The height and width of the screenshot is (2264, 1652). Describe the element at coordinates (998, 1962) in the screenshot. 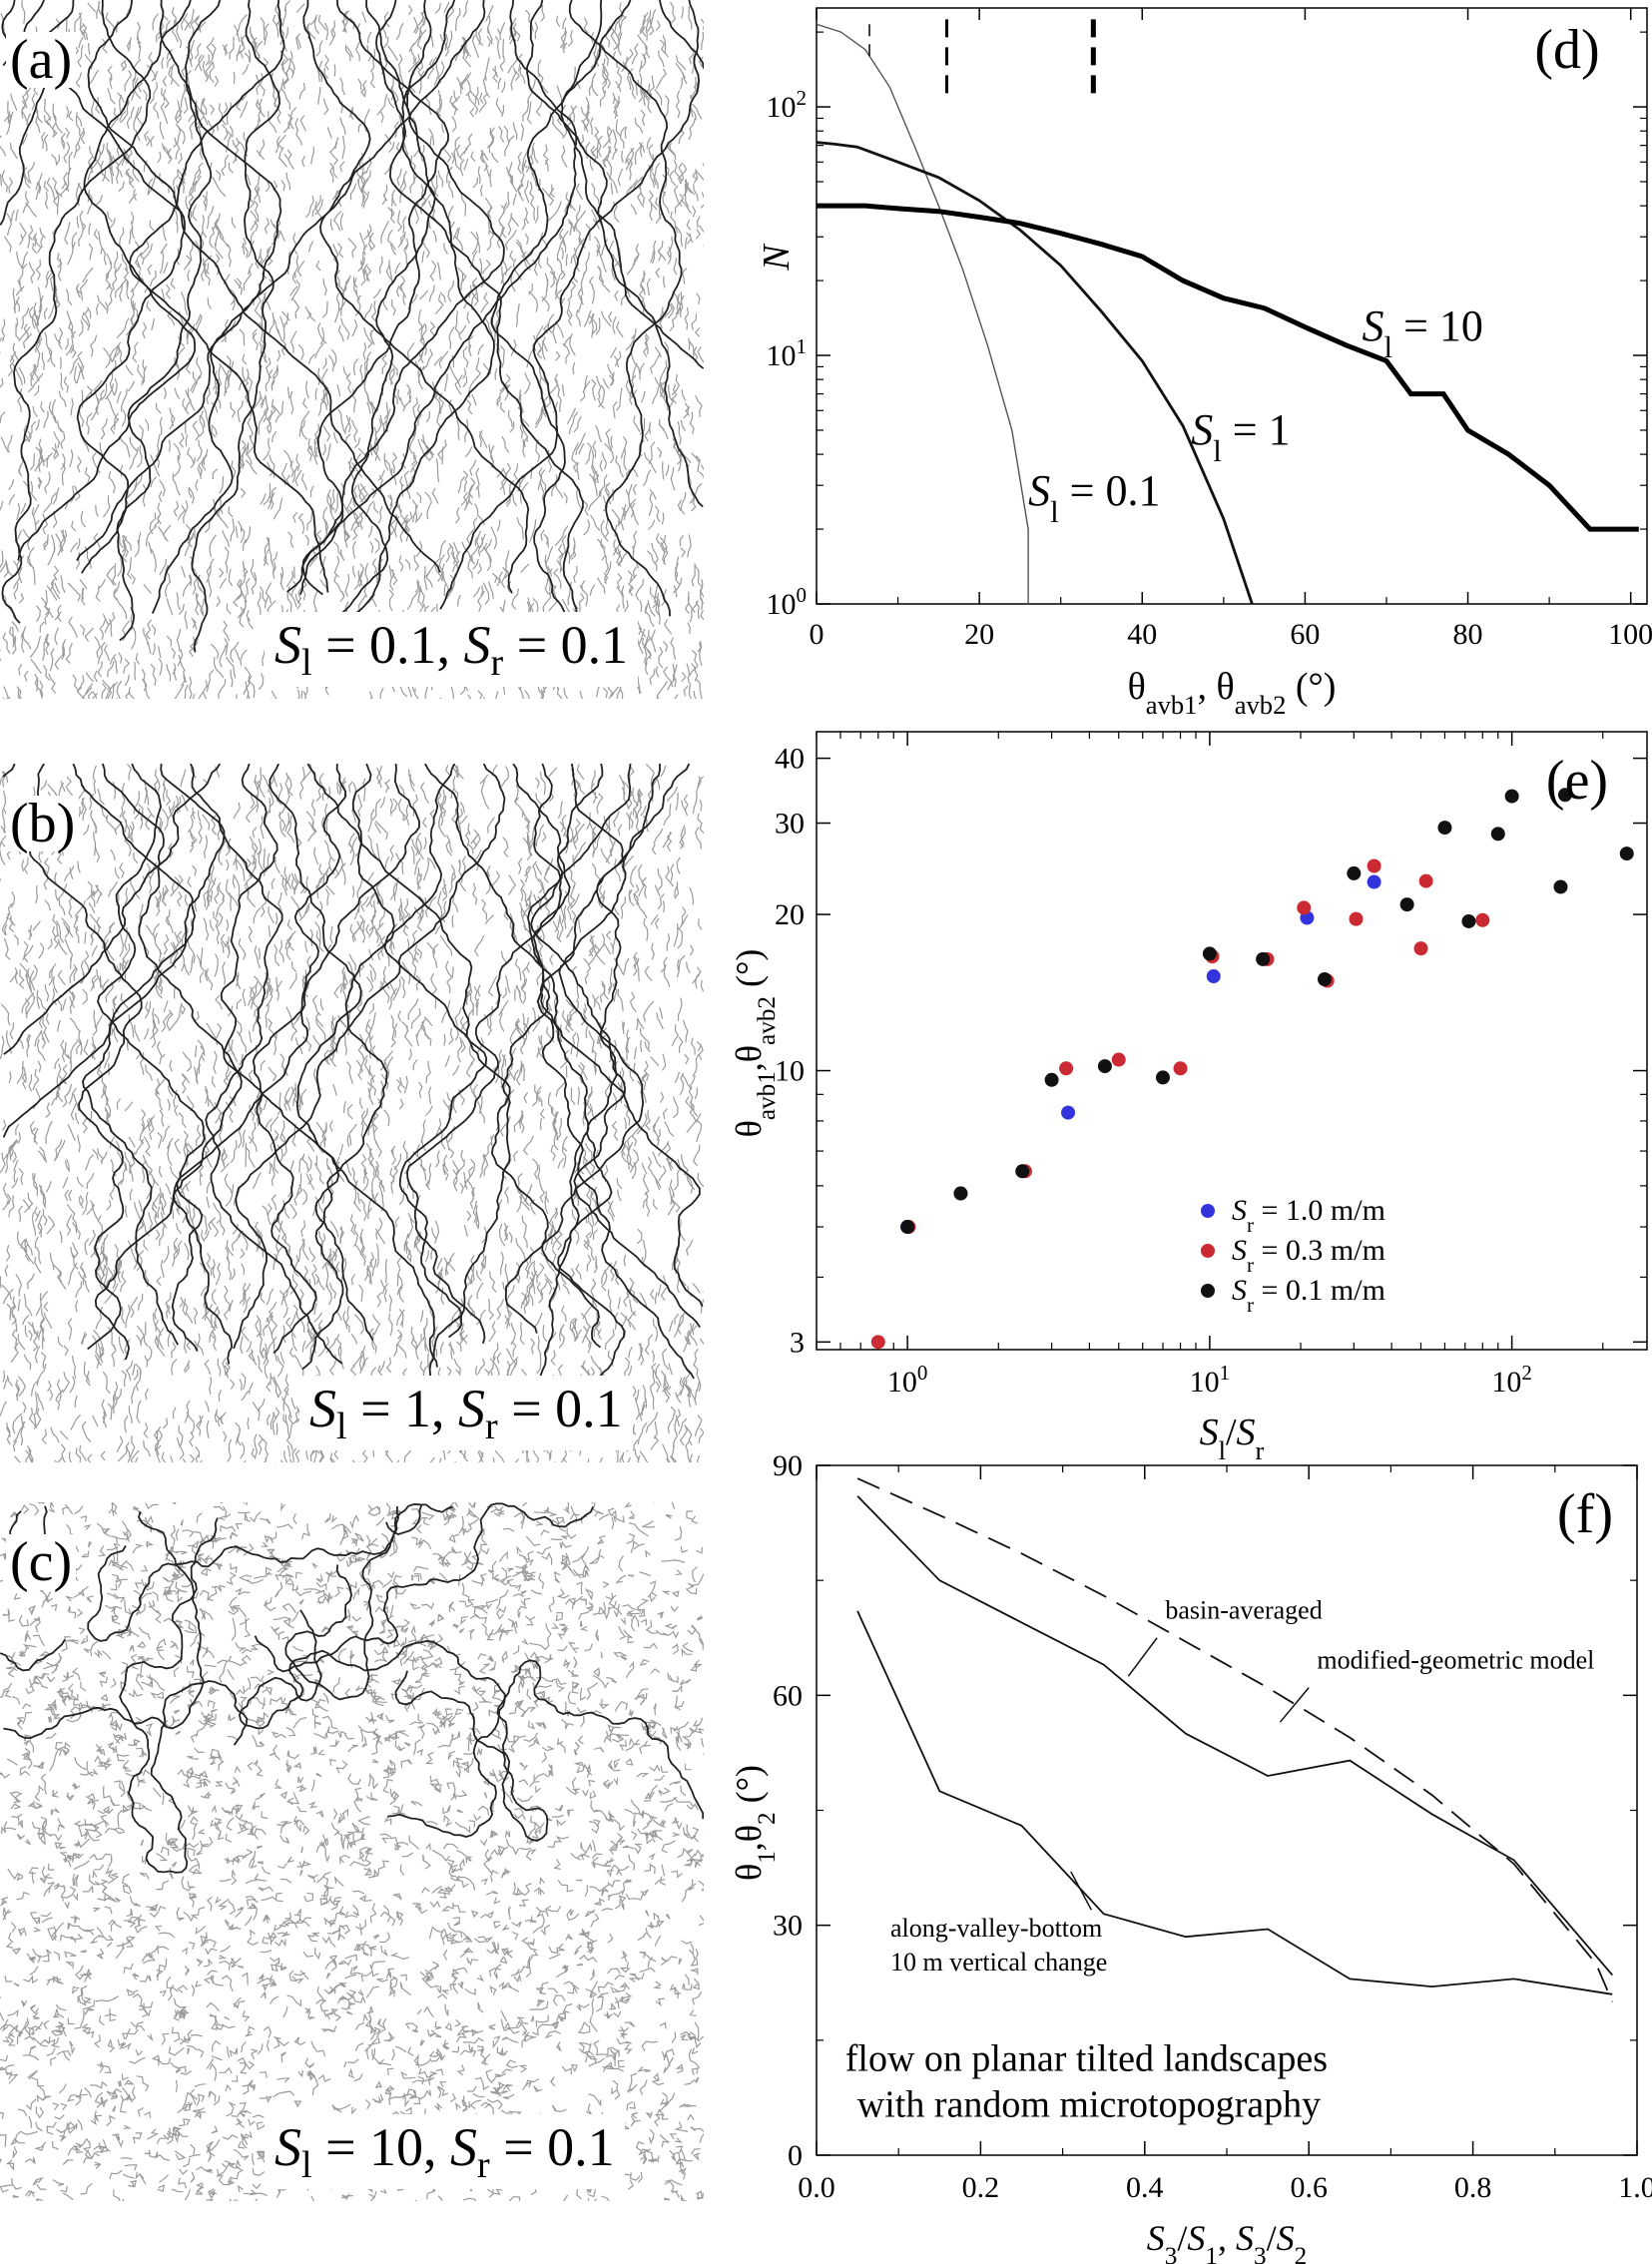

I see `chart-f-note-line: 10 m vertical change` at that location.